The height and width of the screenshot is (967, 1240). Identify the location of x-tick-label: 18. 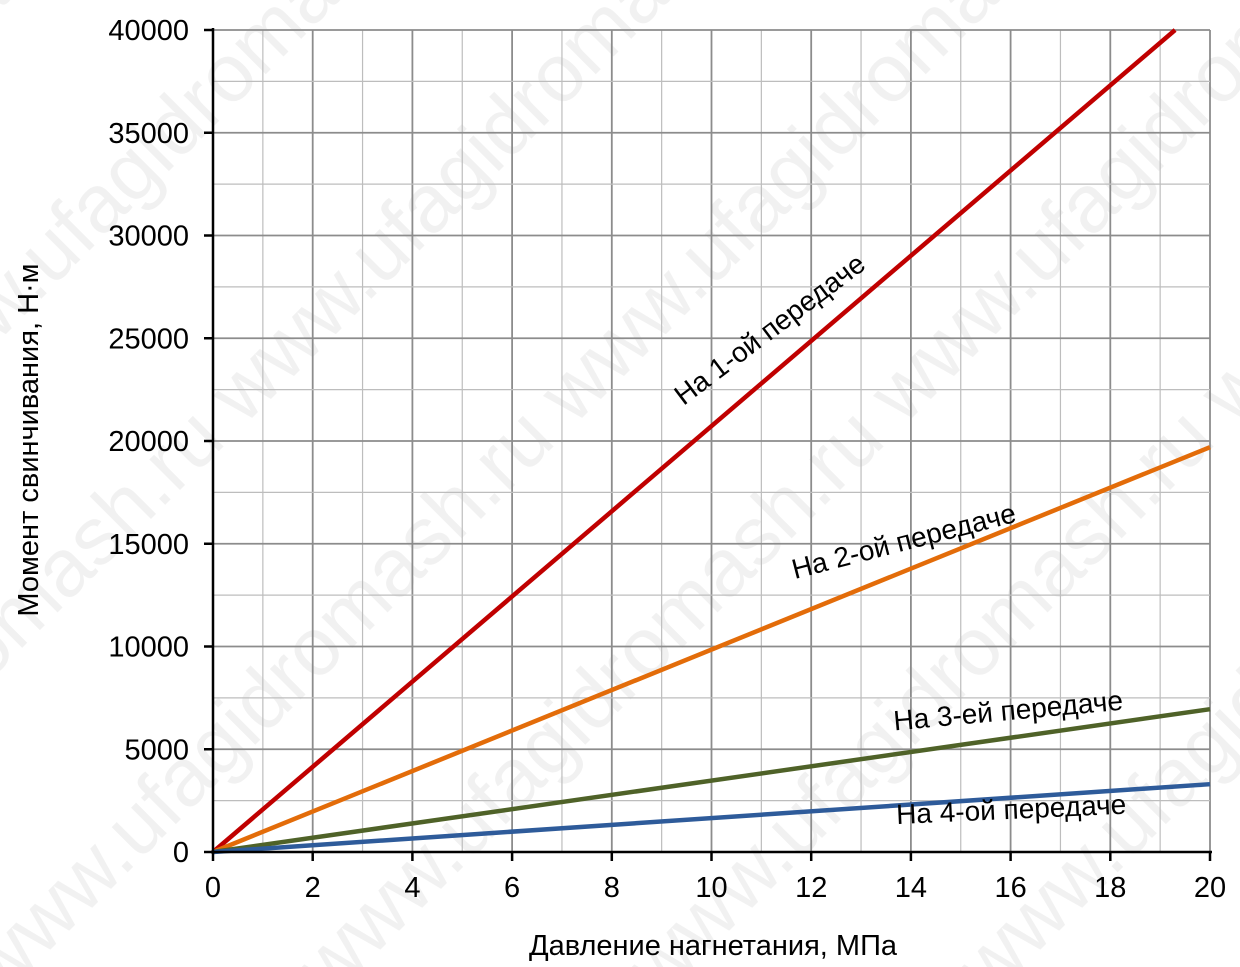
(1110, 888).